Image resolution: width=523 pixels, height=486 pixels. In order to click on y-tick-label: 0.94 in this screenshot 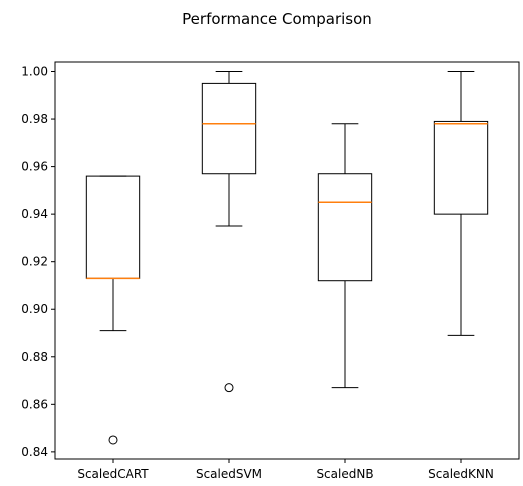, I will do `click(34, 214)`.